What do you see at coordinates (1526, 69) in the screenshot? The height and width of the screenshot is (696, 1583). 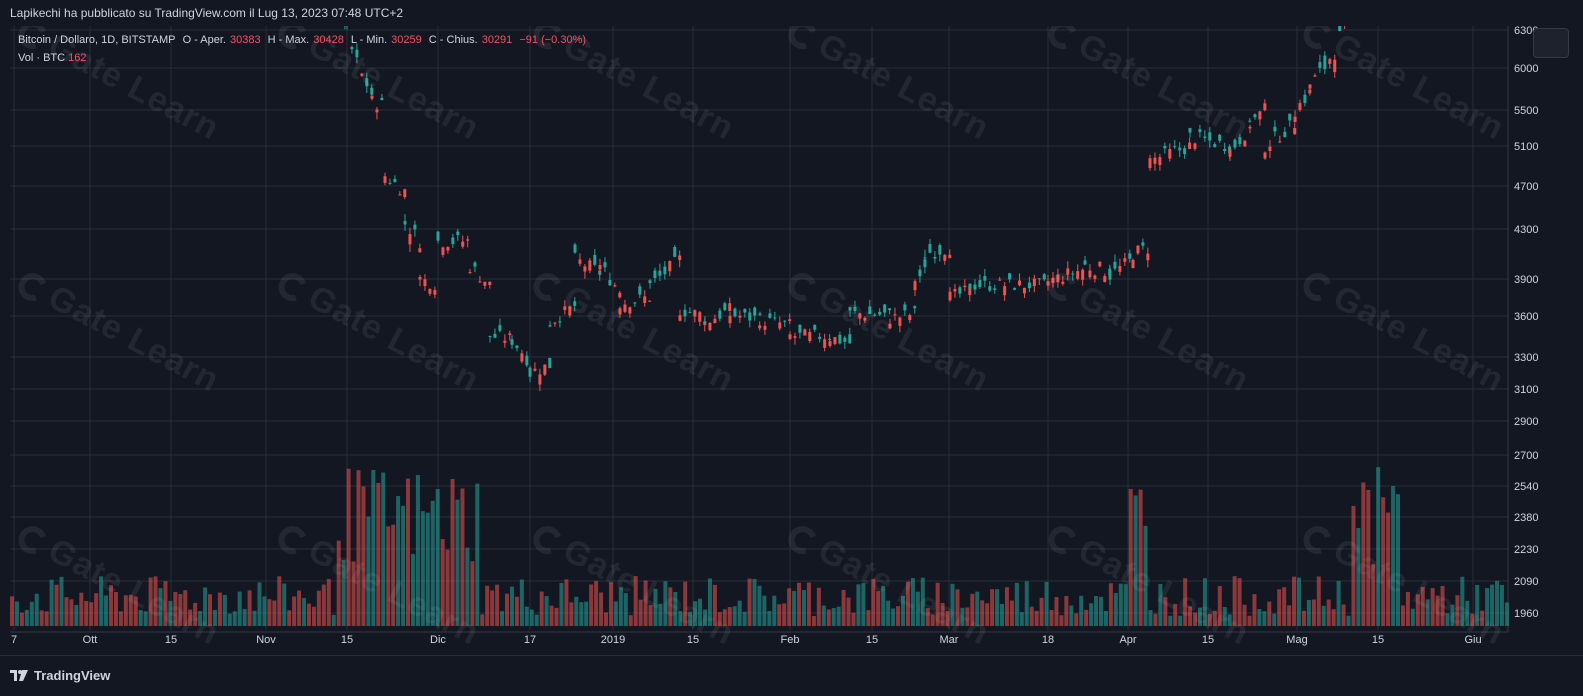 I see `price-tick-label: 6000` at bounding box center [1526, 69].